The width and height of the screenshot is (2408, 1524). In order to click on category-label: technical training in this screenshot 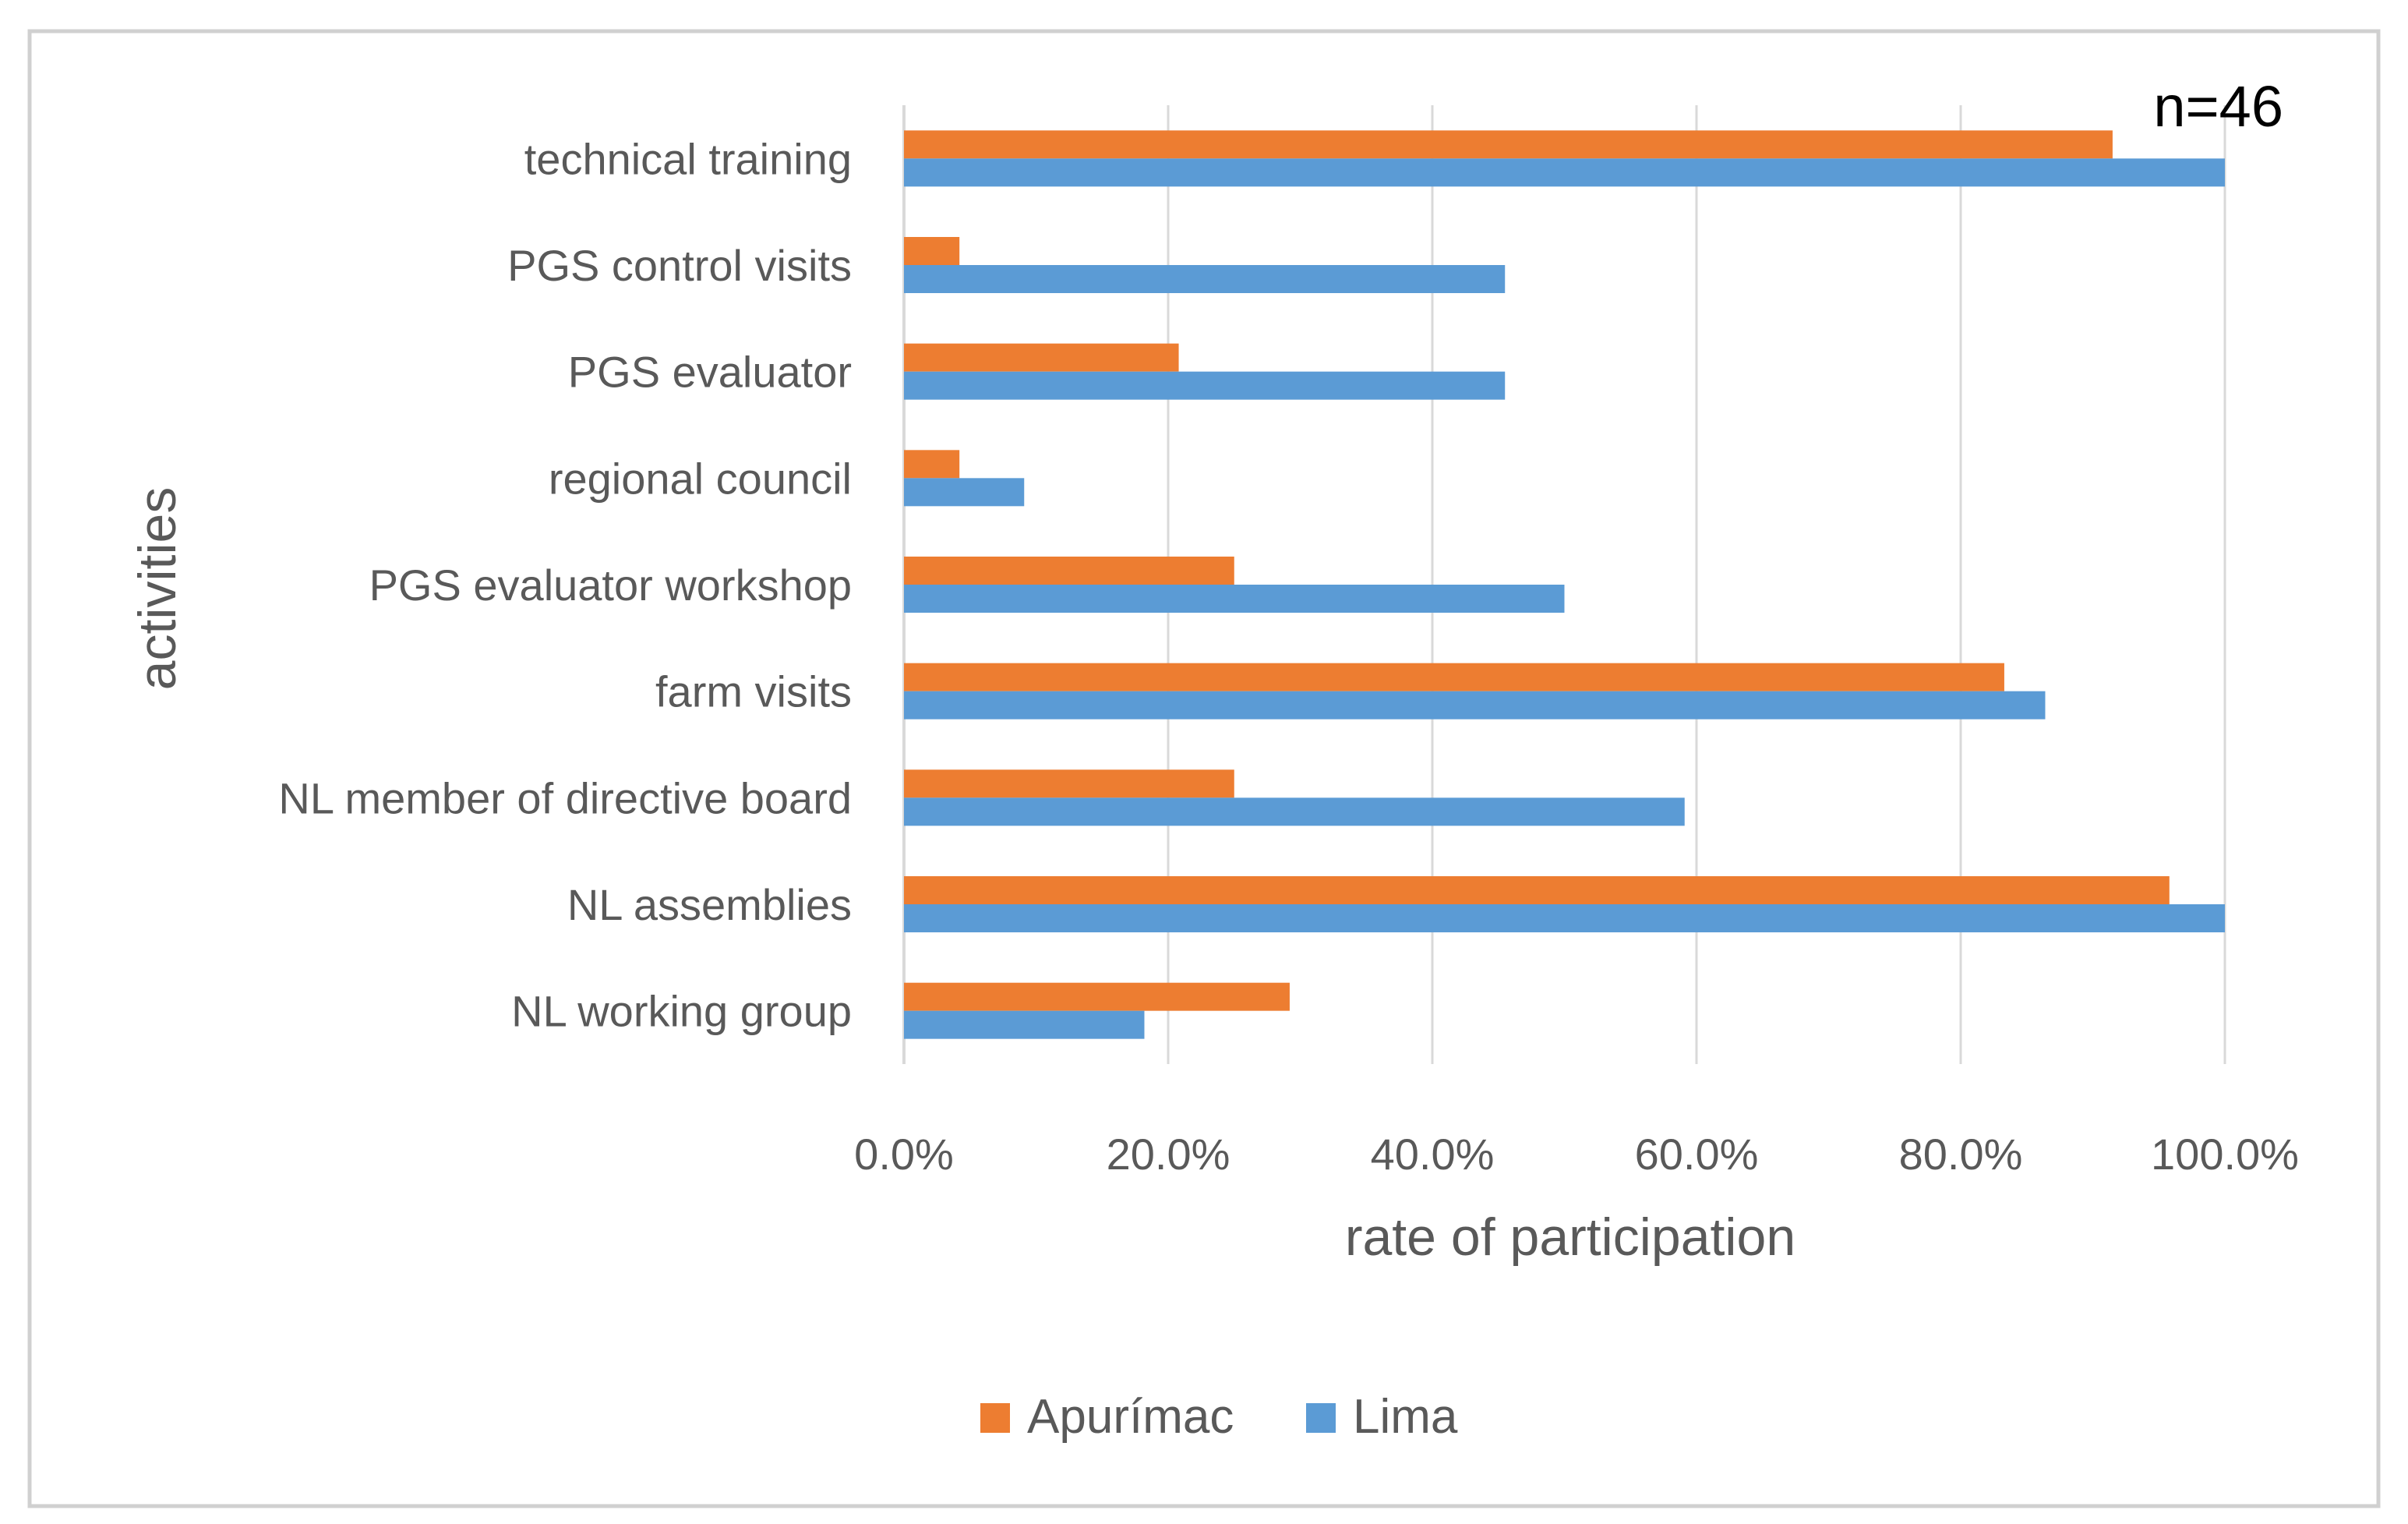, I will do `click(688, 158)`.